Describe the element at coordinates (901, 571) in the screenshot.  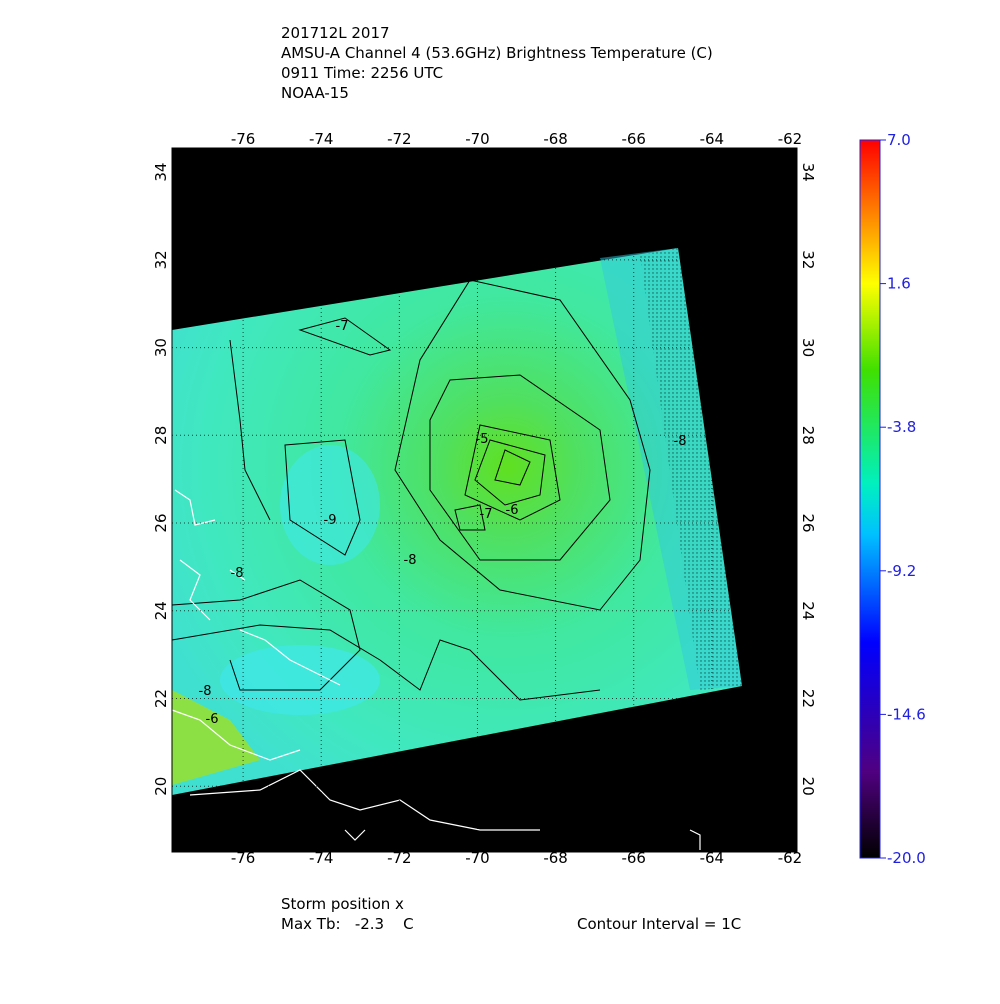
I see `colorbar-label: -9.2` at that location.